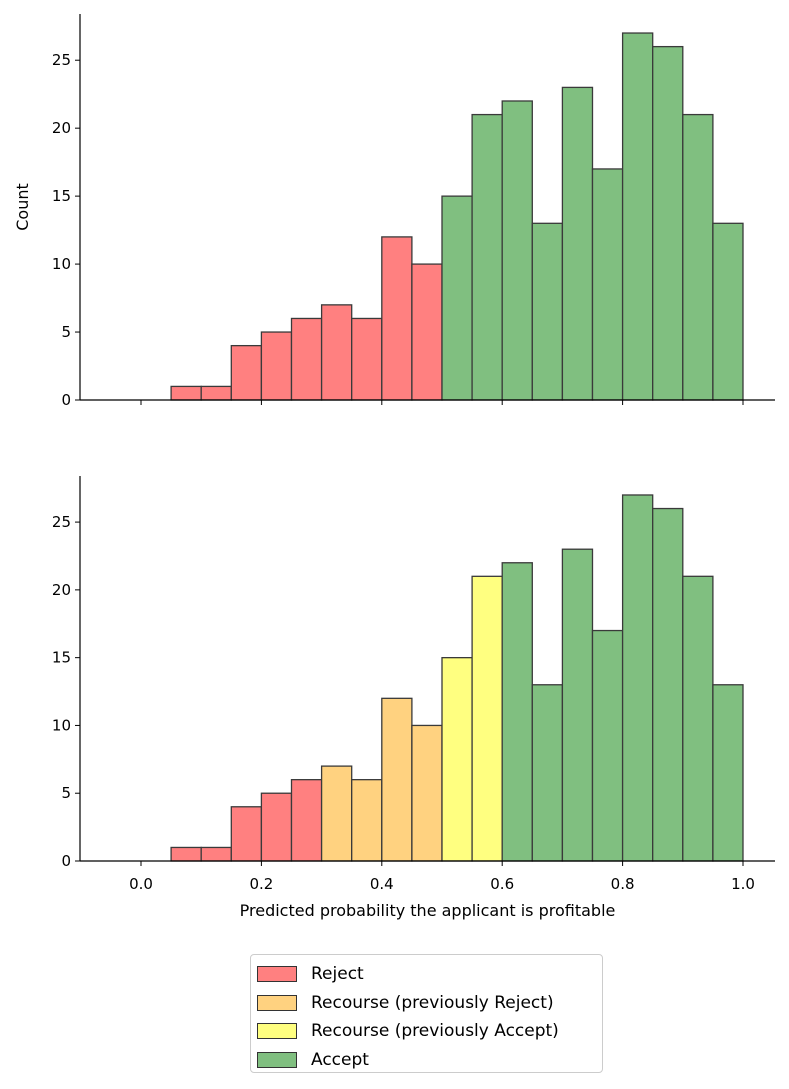  Describe the element at coordinates (337, 974) in the screenshot. I see `legend-label-reject: Reject` at that location.